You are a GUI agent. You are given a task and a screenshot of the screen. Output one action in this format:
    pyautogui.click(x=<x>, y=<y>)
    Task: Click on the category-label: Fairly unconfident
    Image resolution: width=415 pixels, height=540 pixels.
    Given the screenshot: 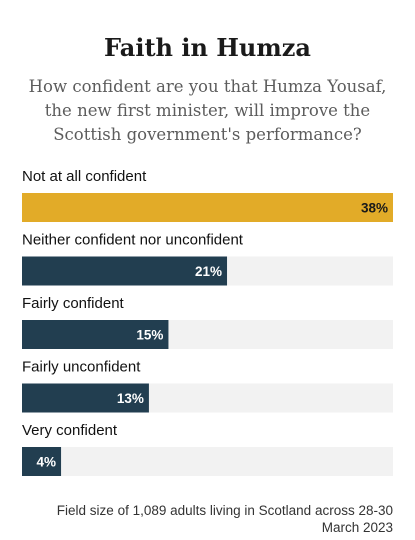 What is the action you would take?
    pyautogui.click(x=81, y=367)
    